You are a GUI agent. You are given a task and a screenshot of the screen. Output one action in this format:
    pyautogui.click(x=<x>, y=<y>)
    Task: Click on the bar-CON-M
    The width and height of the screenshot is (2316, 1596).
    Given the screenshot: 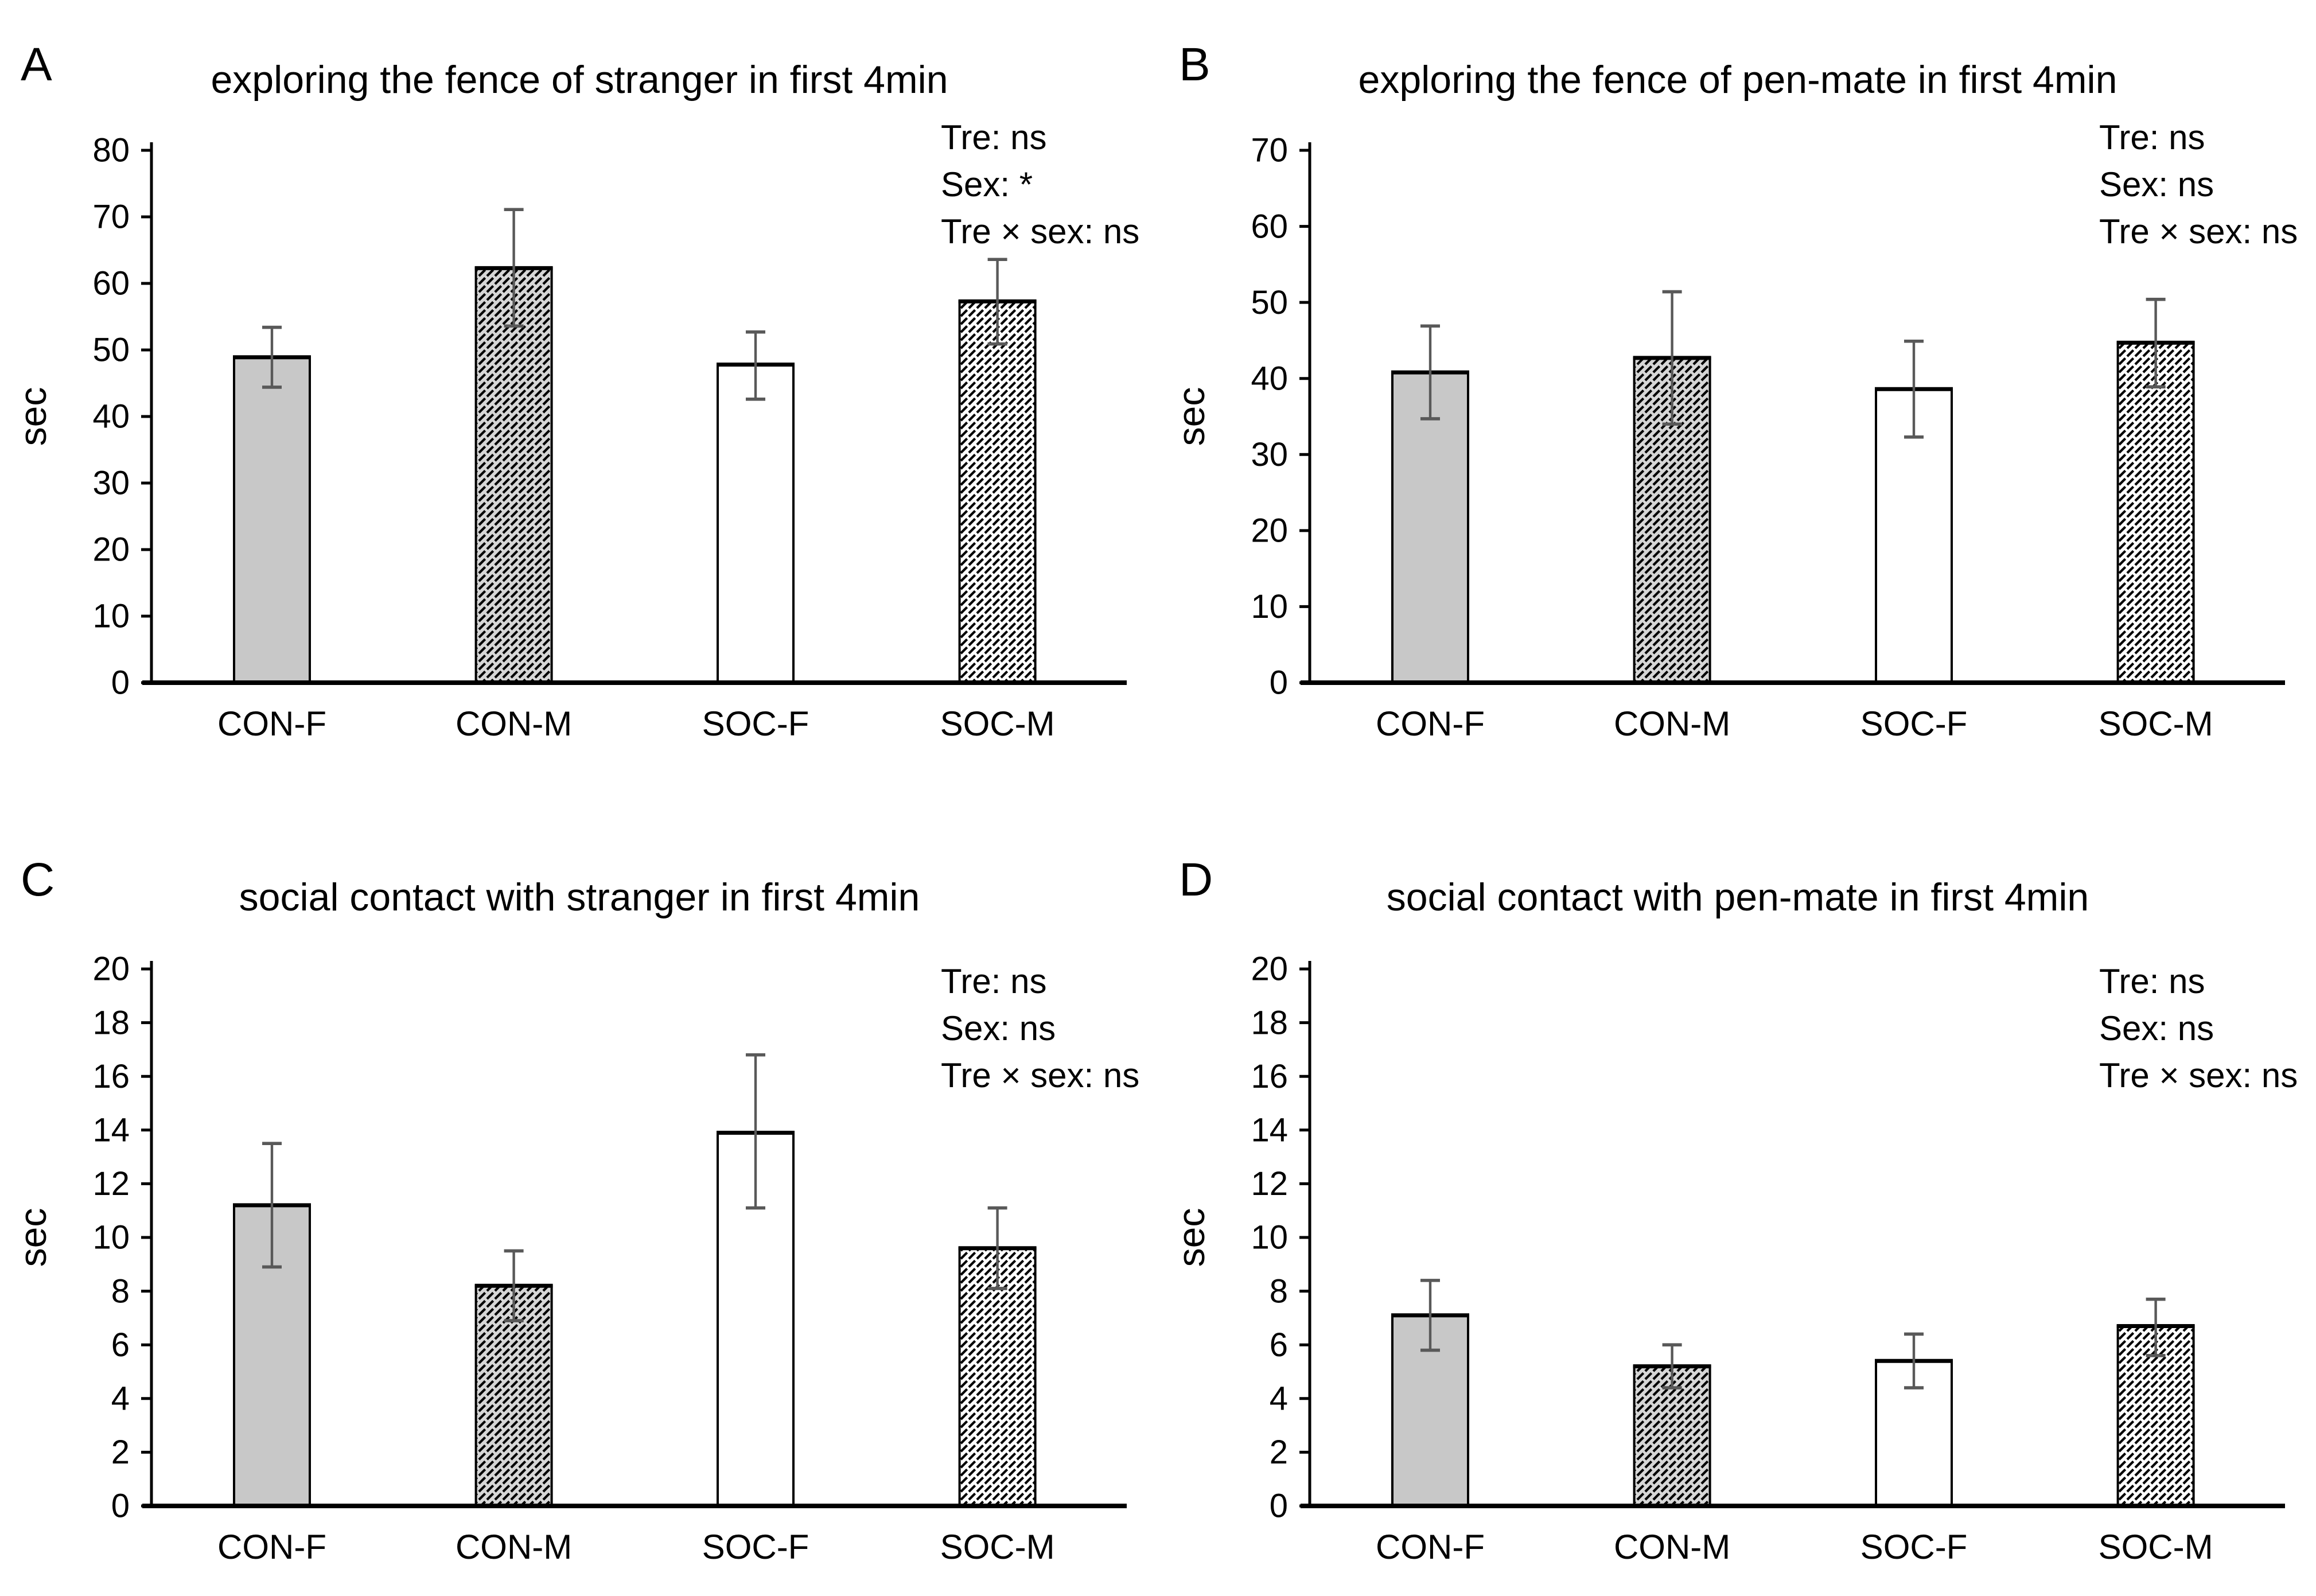 What is the action you would take?
    pyautogui.click(x=513, y=1395)
    